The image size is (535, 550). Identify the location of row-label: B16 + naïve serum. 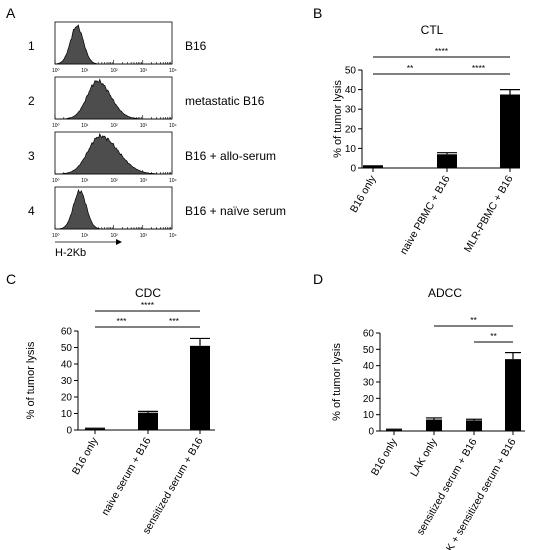
(235, 211).